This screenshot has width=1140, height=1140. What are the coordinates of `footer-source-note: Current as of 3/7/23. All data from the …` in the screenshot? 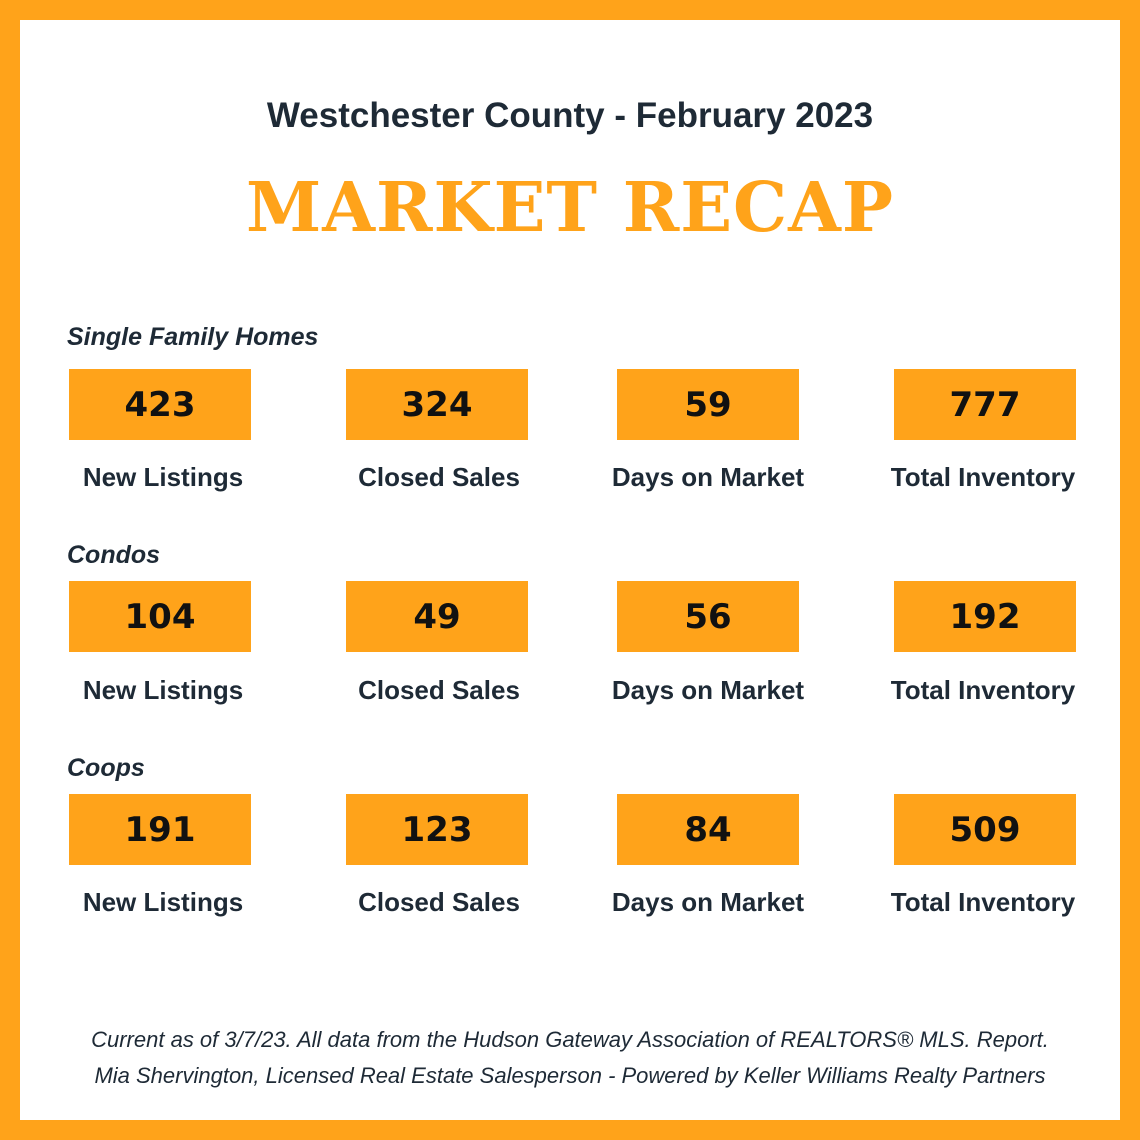 It's located at (570, 1039).